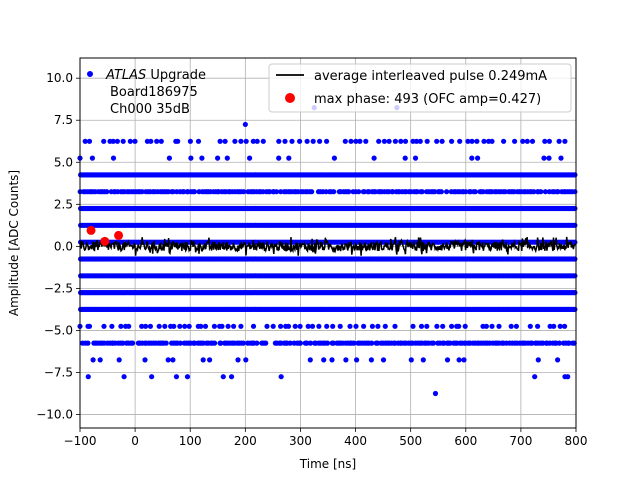  I want to click on board-label: Board186975, so click(154, 92).